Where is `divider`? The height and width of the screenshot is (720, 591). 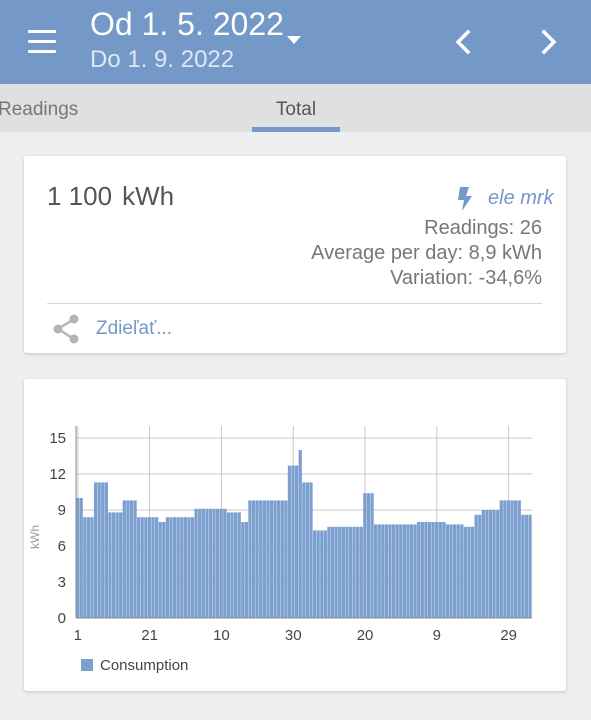
divider is located at coordinates (294, 303).